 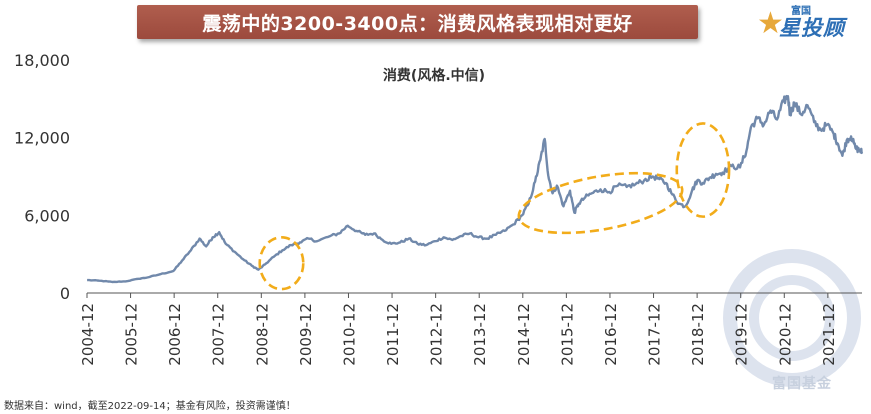 What do you see at coordinates (262, 334) in the screenshot?
I see `x-tick-label: 2008-12` at bounding box center [262, 334].